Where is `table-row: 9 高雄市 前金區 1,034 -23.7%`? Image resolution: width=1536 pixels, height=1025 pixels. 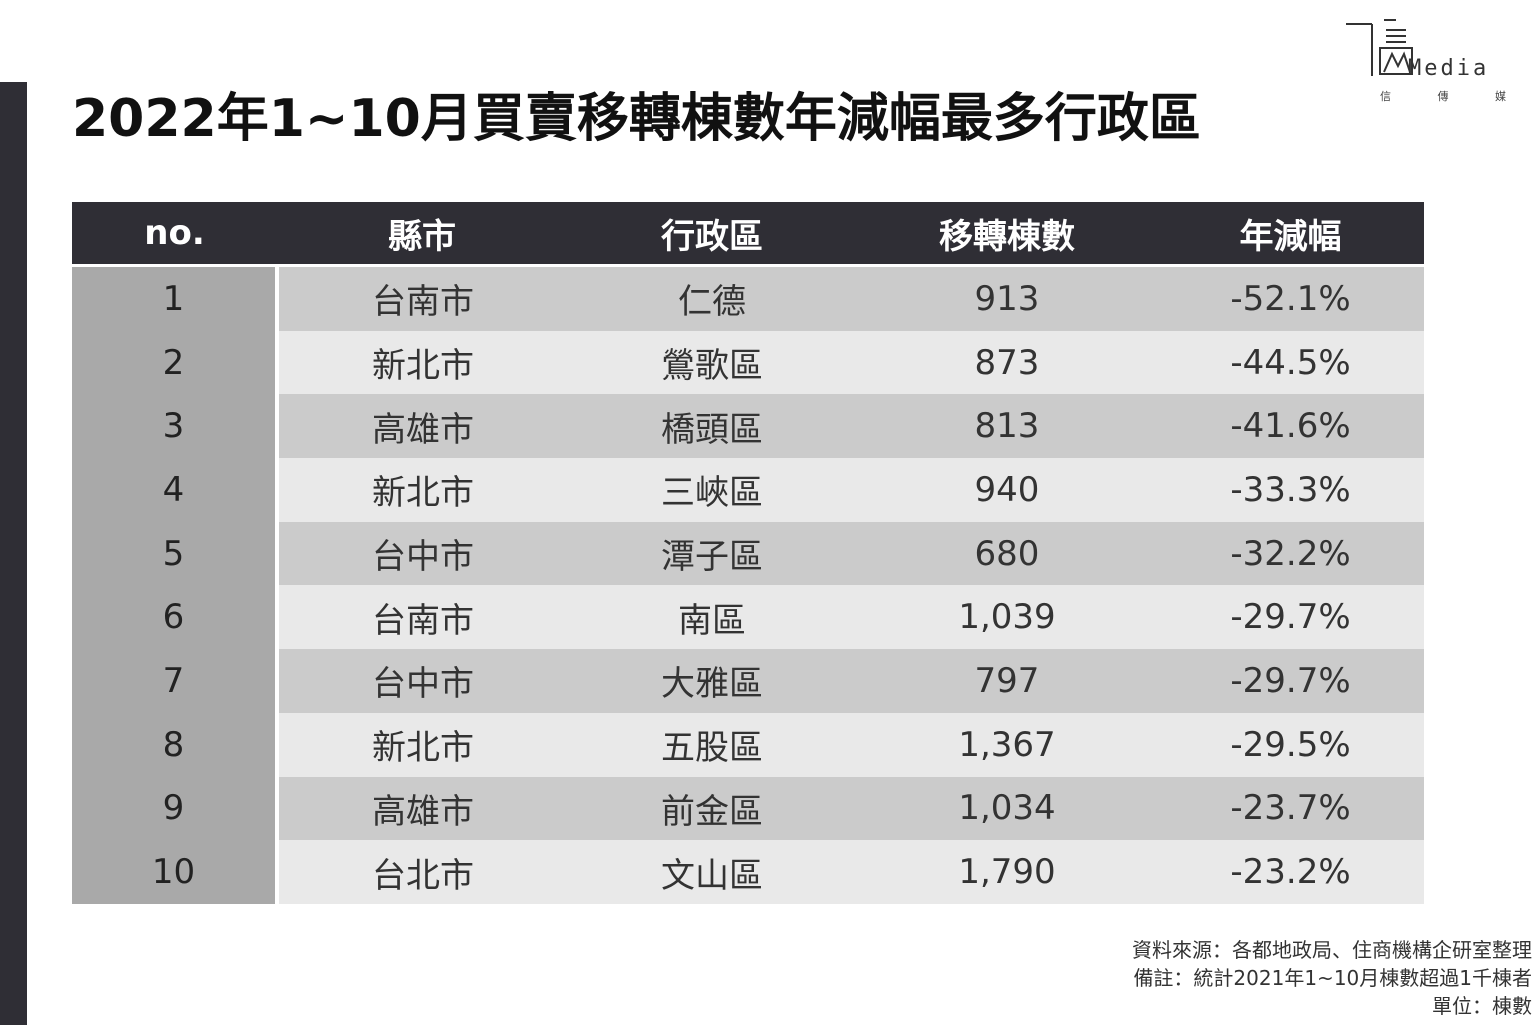 table-row: 9 高雄市 前金區 1,034 -23.7% is located at coordinates (748, 808).